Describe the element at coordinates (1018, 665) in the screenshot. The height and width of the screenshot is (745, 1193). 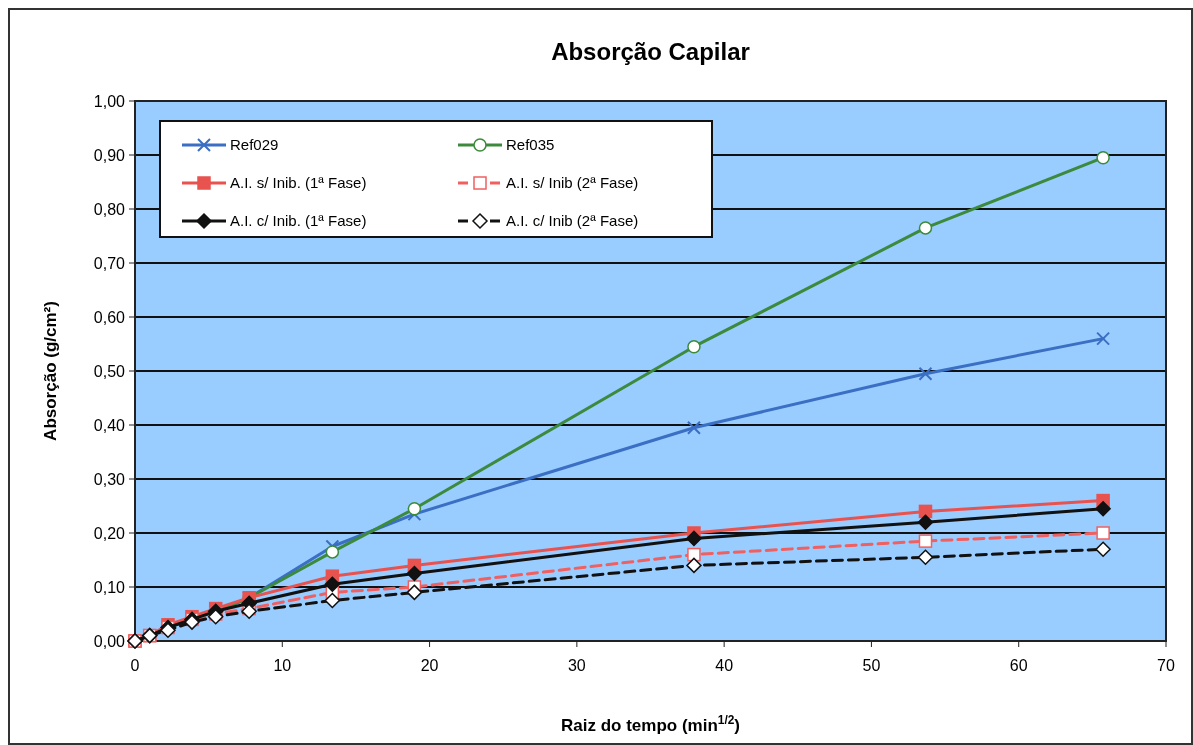
I see `x-tick-label: 60` at that location.